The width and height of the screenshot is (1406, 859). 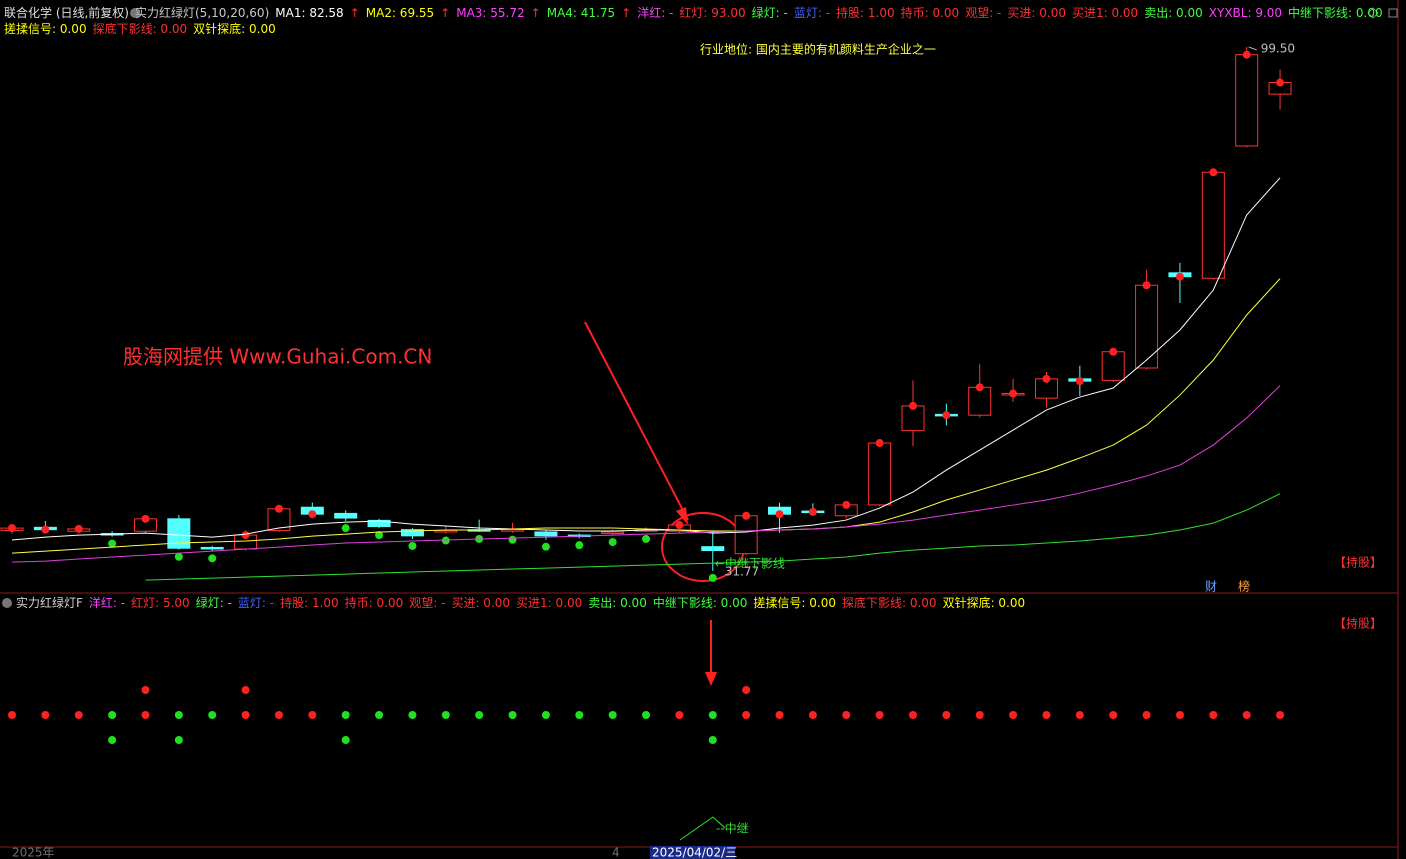 What do you see at coordinates (213, 603) in the screenshot?
I see `indicator-item: 绿灯: -` at bounding box center [213, 603].